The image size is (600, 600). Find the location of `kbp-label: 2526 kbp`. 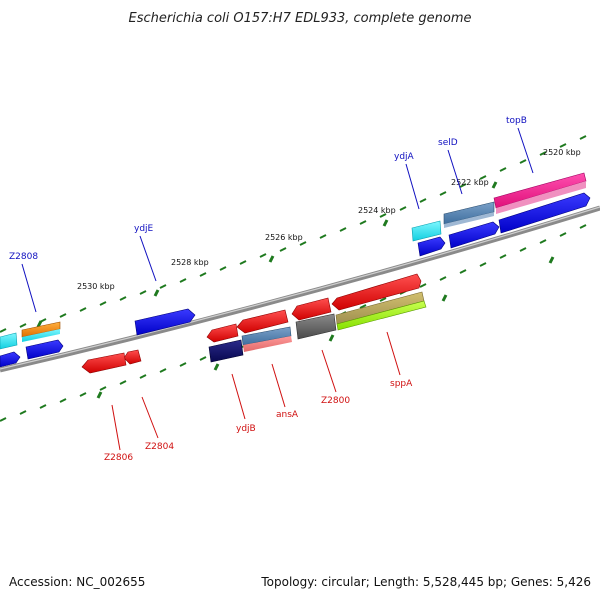

kbp-label: 2526 kbp is located at coordinates (284, 237).